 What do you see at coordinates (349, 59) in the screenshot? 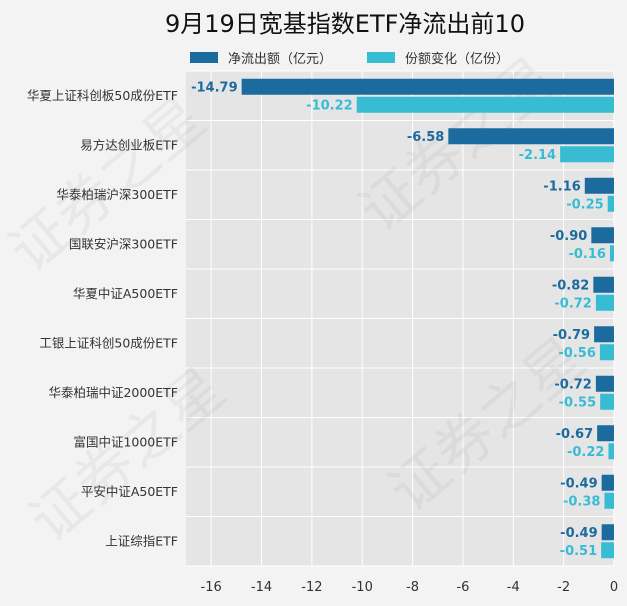
I see `legend: 净流出额（亿元） 份额变化（亿份）` at bounding box center [349, 59].